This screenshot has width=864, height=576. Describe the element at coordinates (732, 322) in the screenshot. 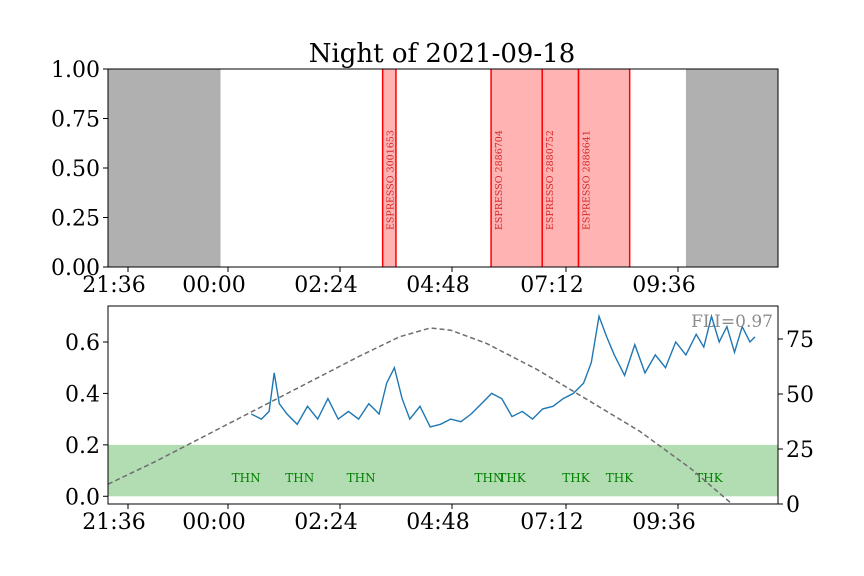

I see `fli-annotation: FLI=0.97` at that location.